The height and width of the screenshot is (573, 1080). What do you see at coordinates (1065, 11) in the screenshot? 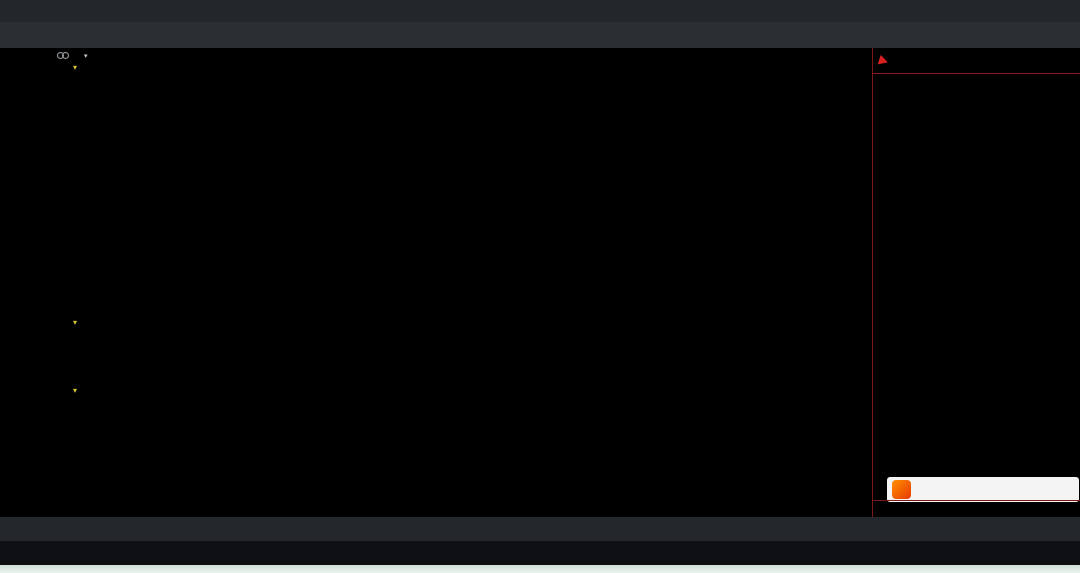
I see `close-button` at bounding box center [1065, 11].